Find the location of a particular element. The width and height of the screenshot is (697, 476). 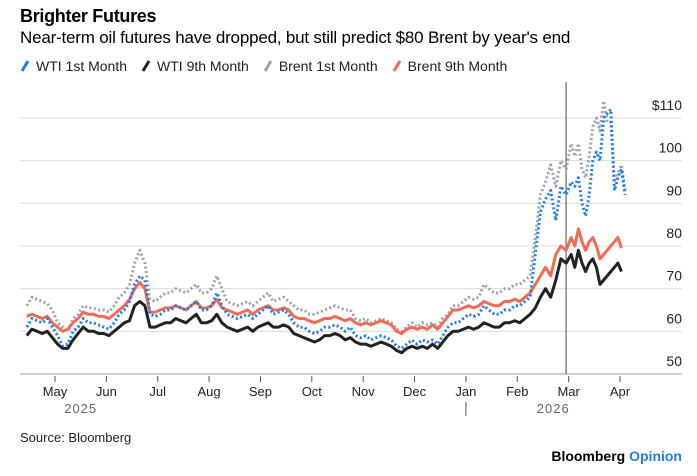

x-tick-label: Nov is located at coordinates (364, 391).